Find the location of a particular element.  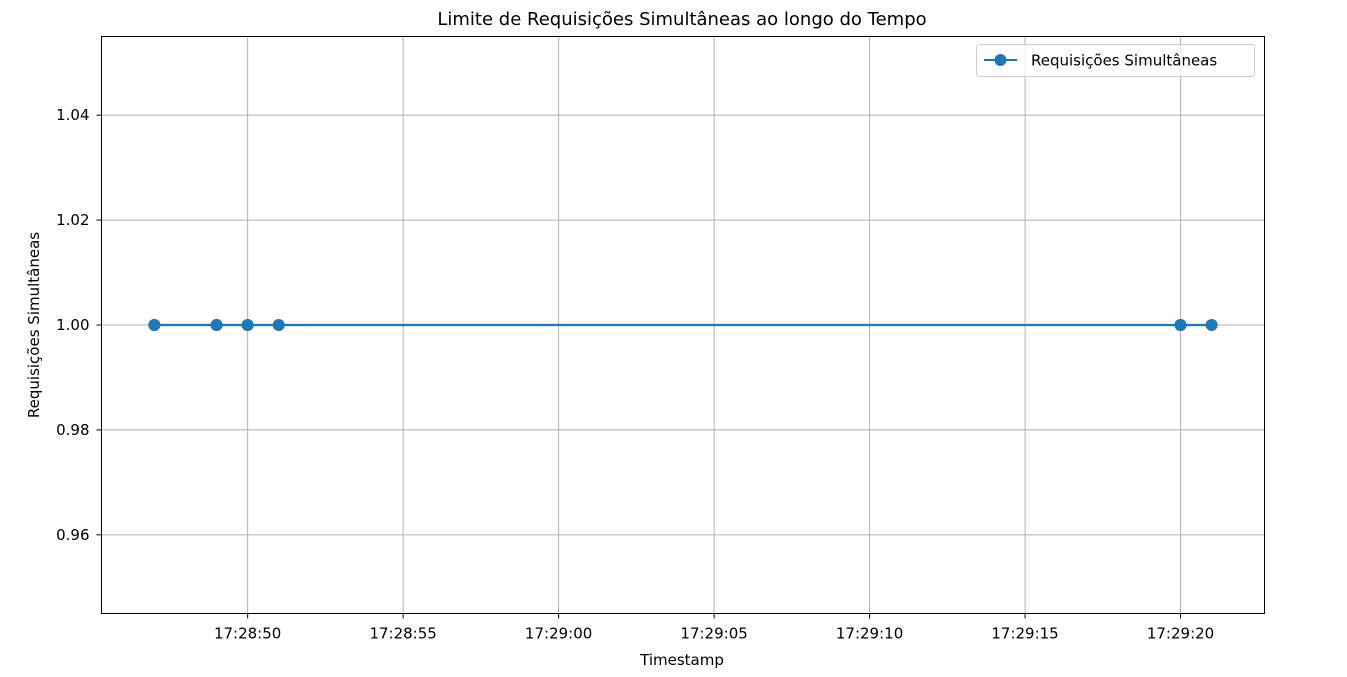

x-tick-label: 17:28:50 is located at coordinates (247, 634).